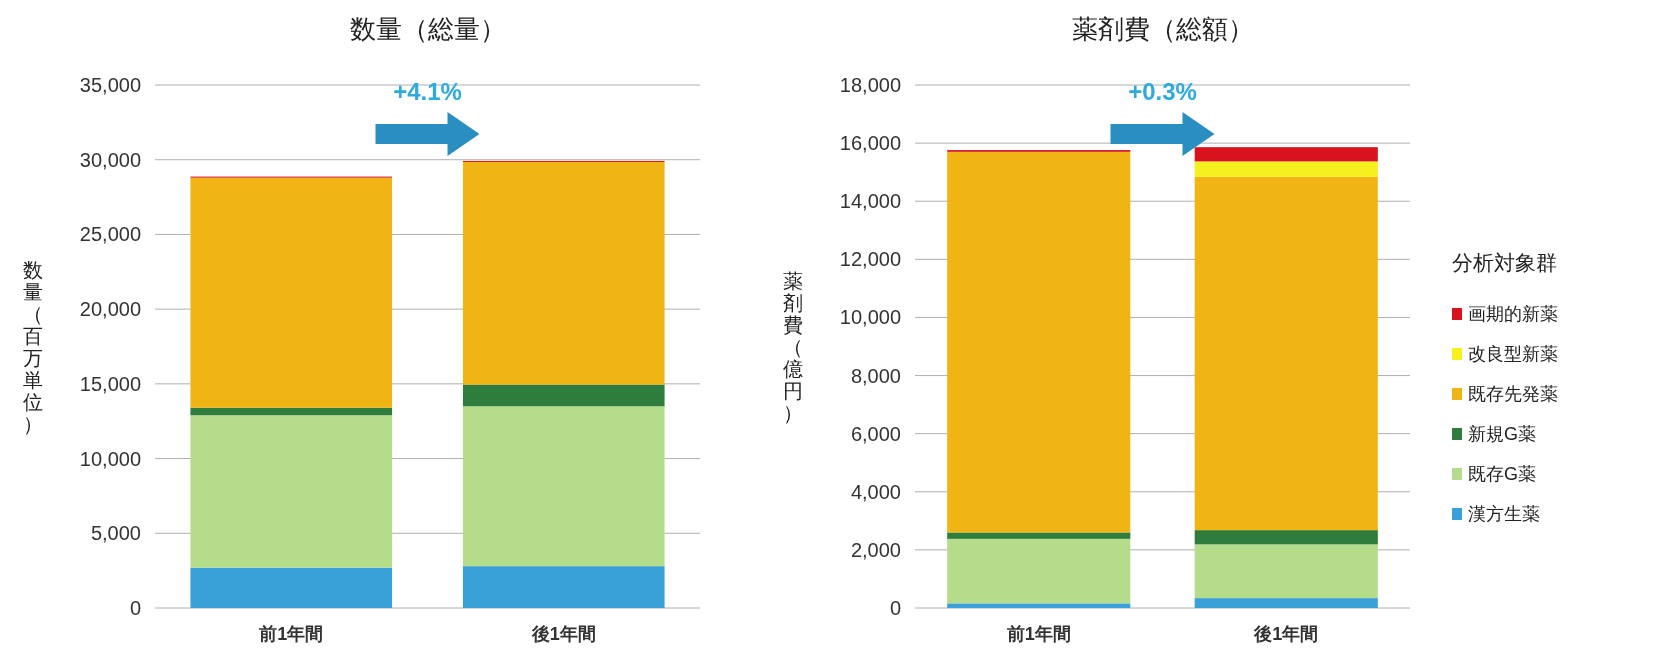 This screenshot has width=1674, height=654. Describe the element at coordinates (110, 234) in the screenshot. I see `y-tick-label: 25,000` at that location.